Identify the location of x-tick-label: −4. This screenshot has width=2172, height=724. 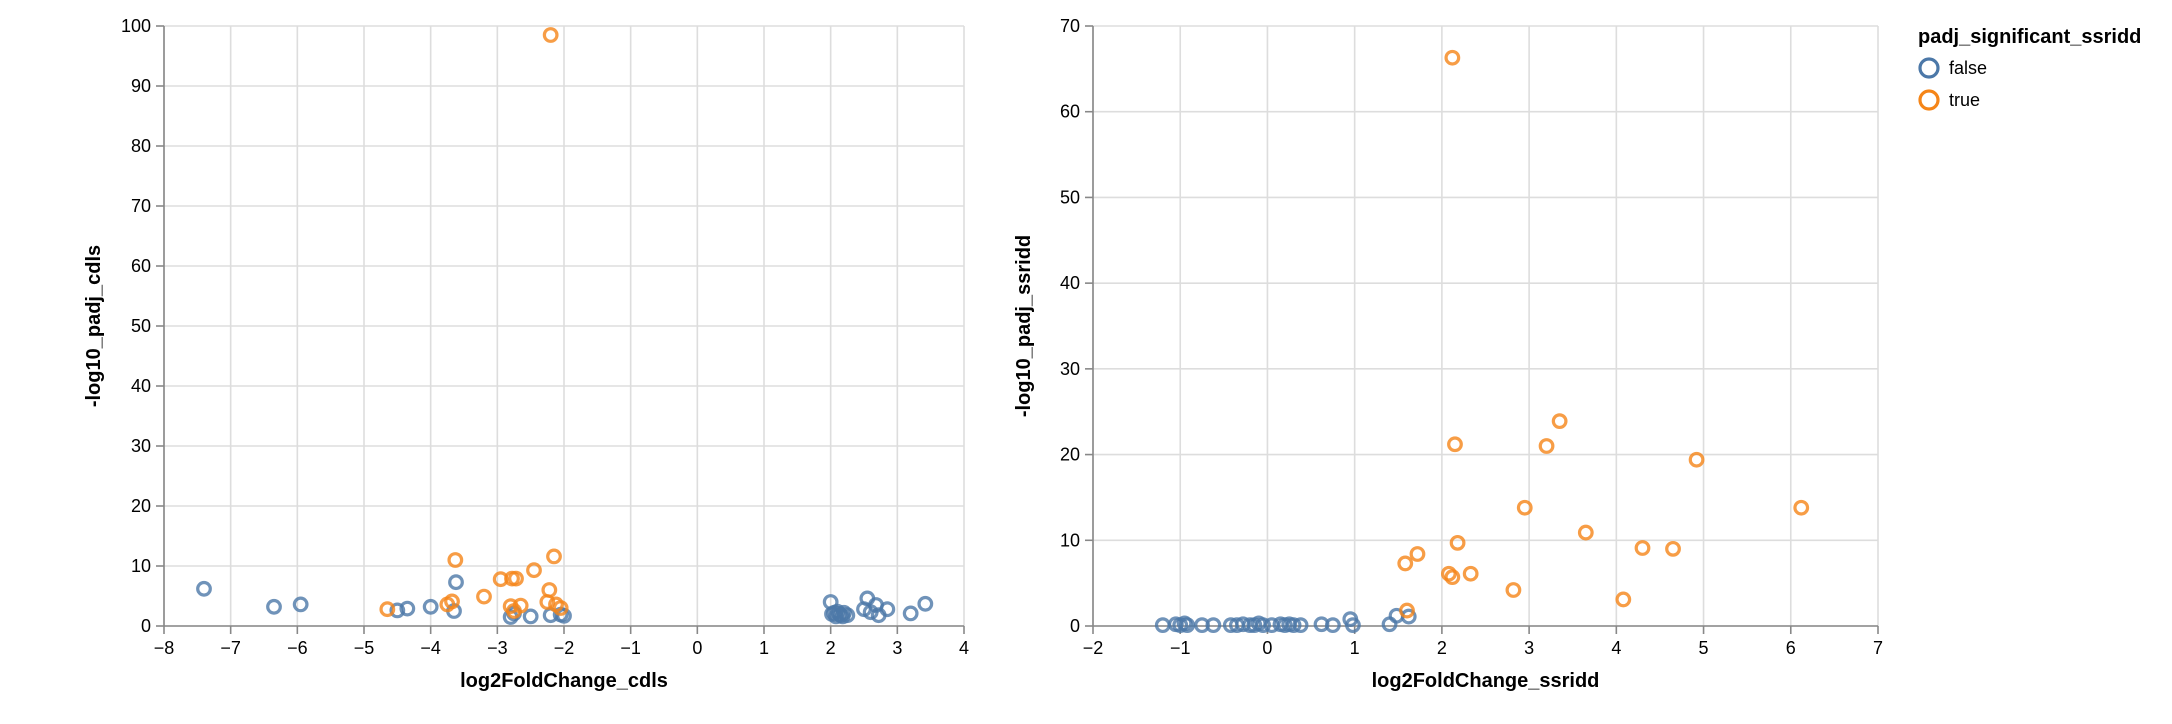
(430, 648).